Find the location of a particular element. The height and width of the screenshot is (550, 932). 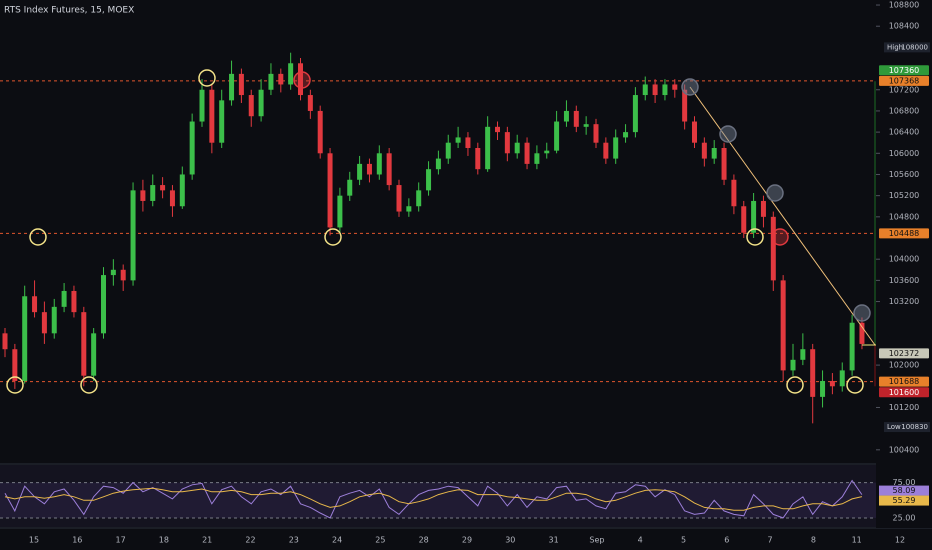

stop-label: 101600 is located at coordinates (904, 392).